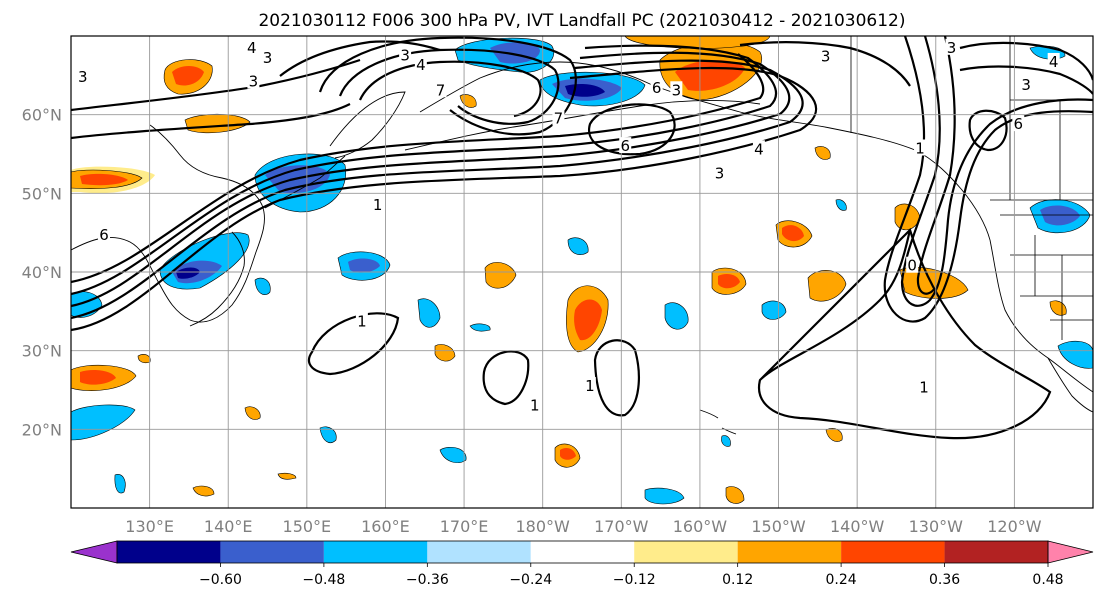 The width and height of the screenshot is (1105, 601). What do you see at coordinates (42, 273) in the screenshot?
I see `latitude-tick-labels: 20°N 30°N 40°N 50°N 60°N` at bounding box center [42, 273].